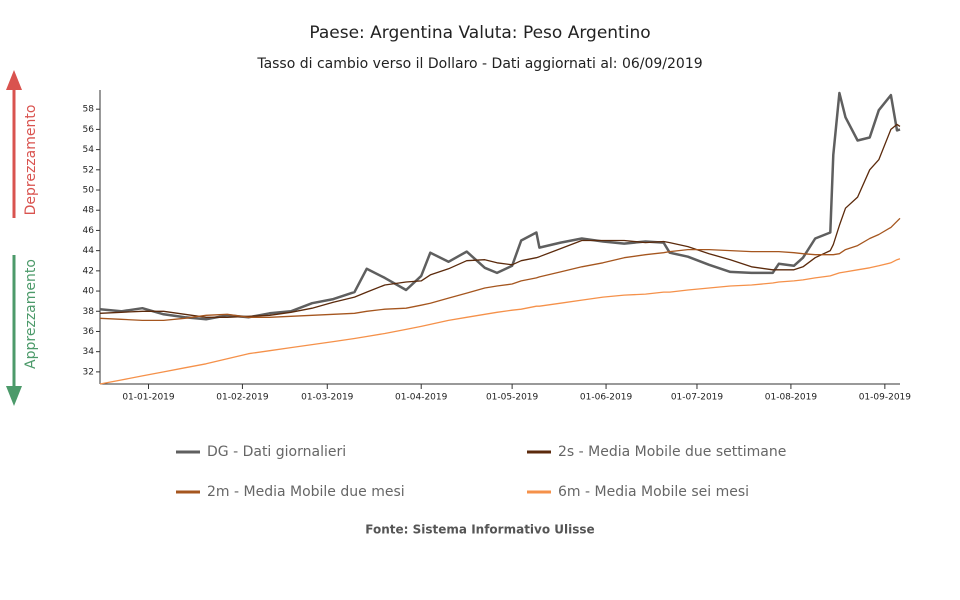 The width and height of the screenshot is (960, 600). What do you see at coordinates (276, 452) in the screenshot?
I see `legend-label: DG - Dati giornalieri` at bounding box center [276, 452].